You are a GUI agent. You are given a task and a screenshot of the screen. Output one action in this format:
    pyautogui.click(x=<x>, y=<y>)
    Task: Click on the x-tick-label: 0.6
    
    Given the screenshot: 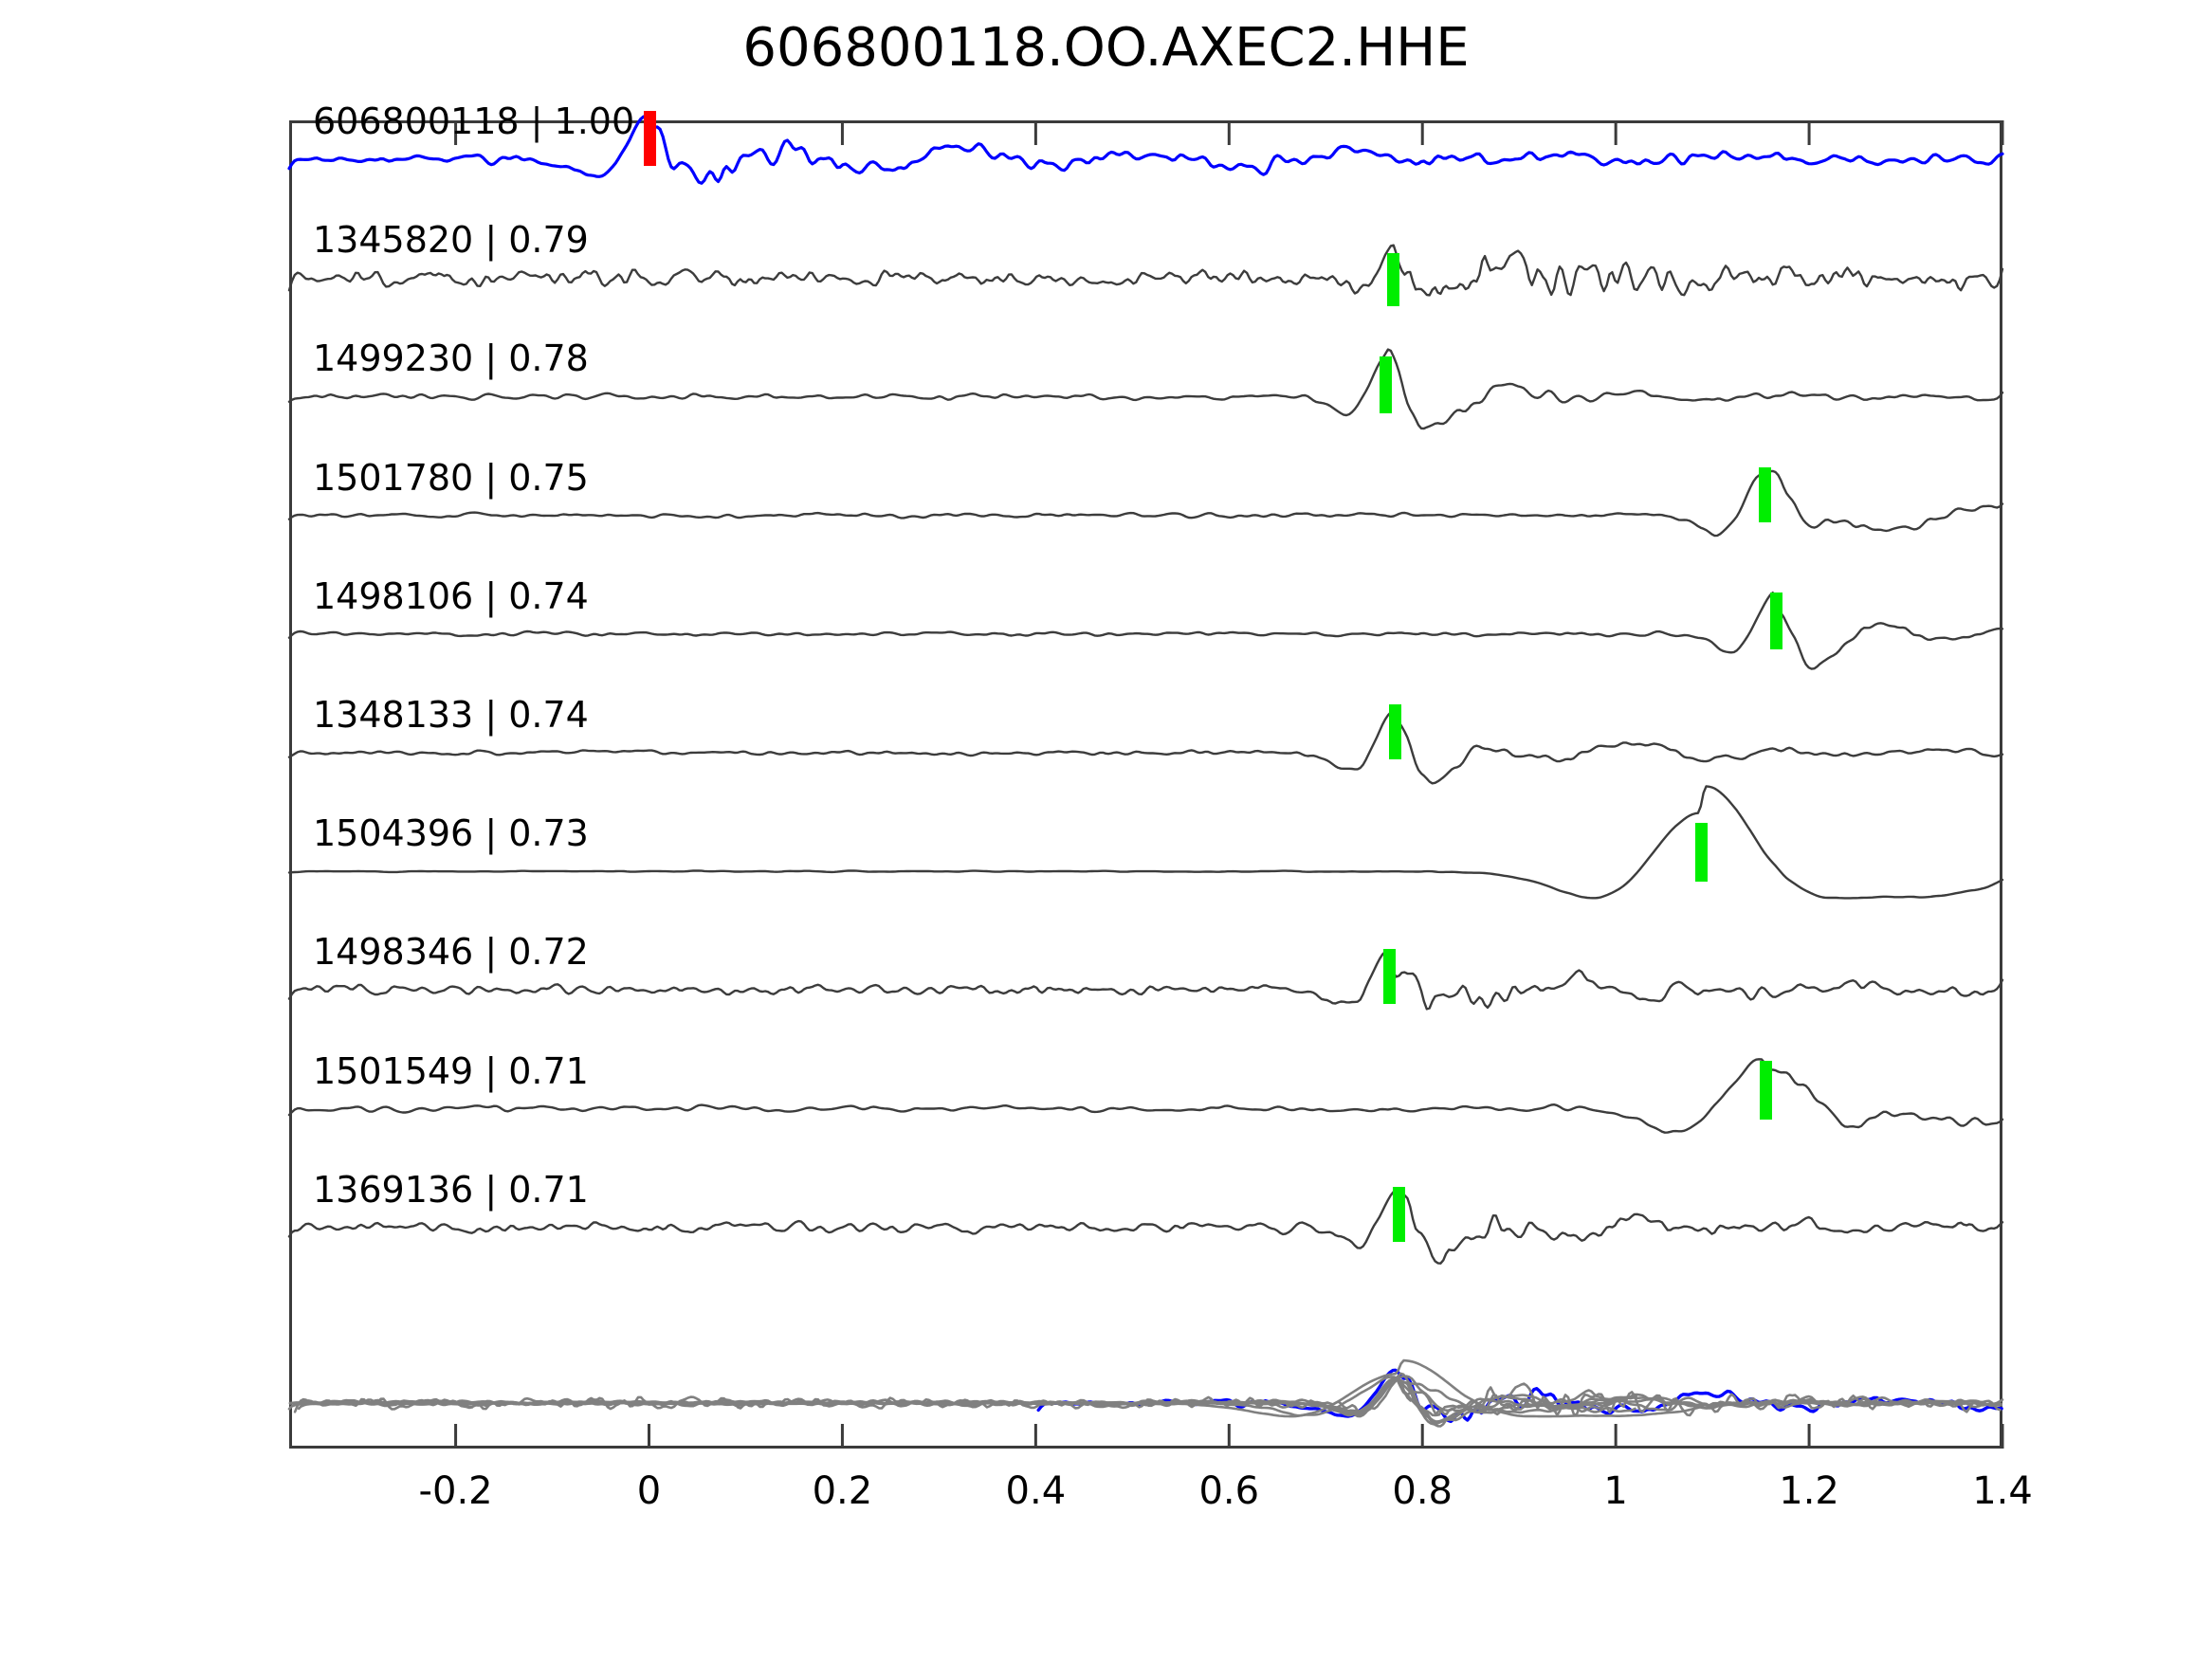 What is the action you would take?
    pyautogui.click(x=1229, y=1491)
    